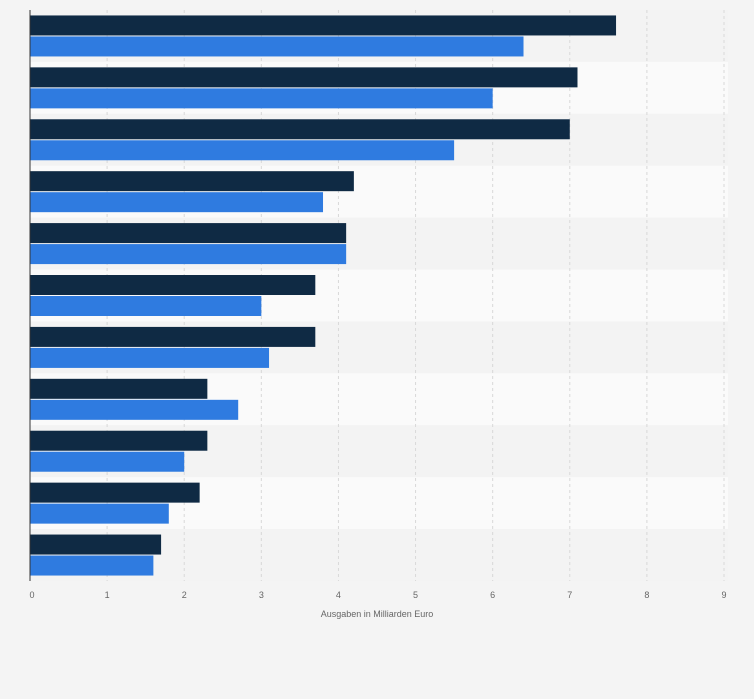 This screenshot has width=754, height=699. What do you see at coordinates (723, 595) in the screenshot?
I see `x-tick-label: 9` at bounding box center [723, 595].